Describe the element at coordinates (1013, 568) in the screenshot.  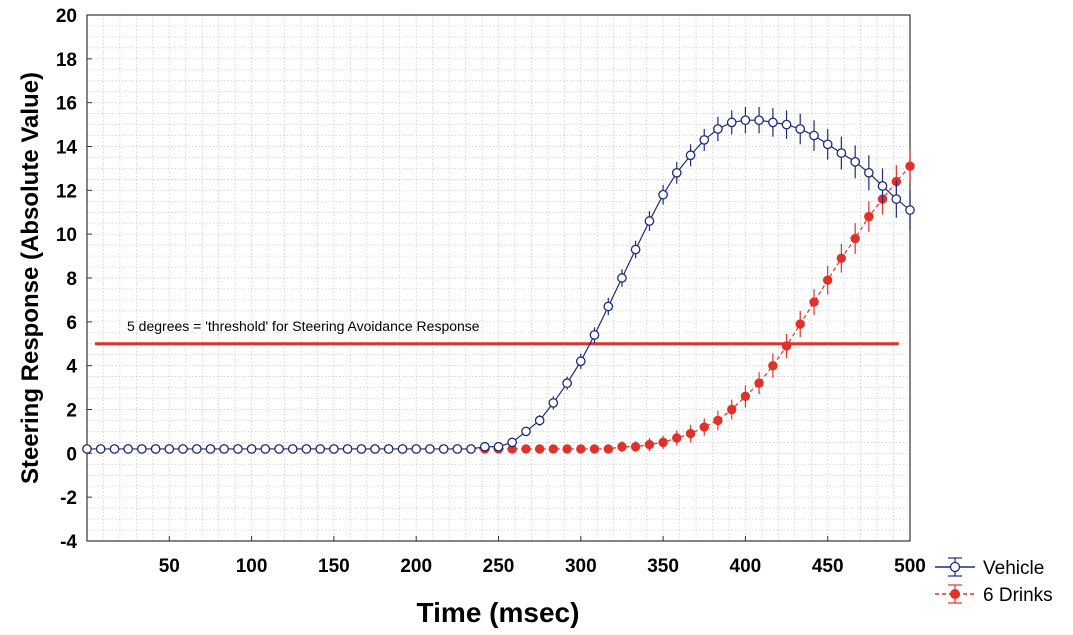
I see `legend-label: Vehicle` at that location.